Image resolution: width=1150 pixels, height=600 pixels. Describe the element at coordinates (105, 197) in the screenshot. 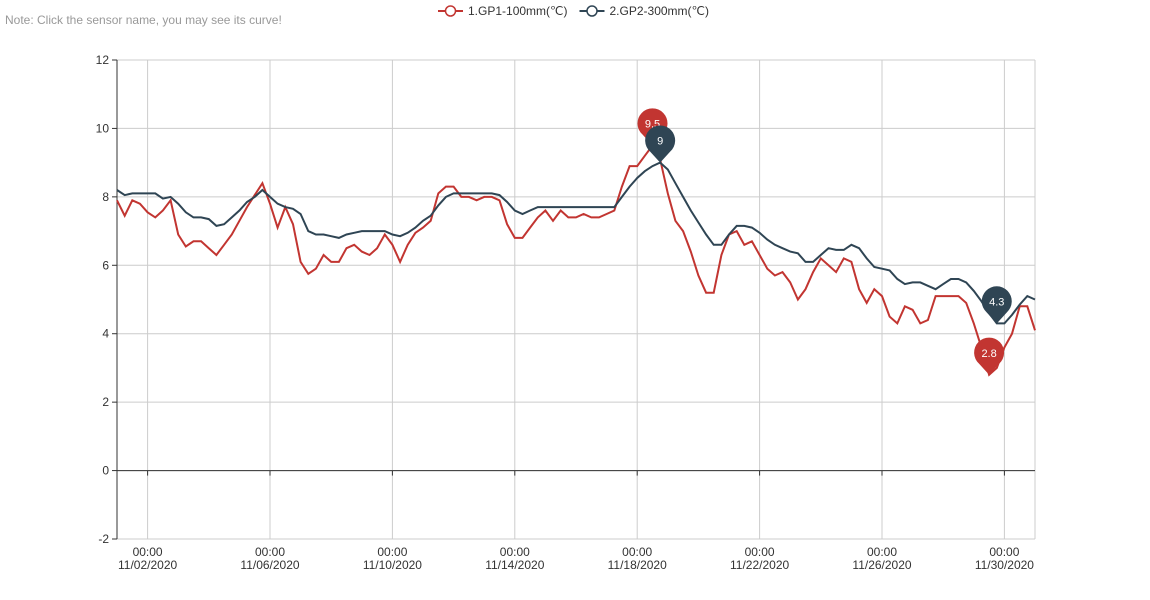

I see `y-tick-label: 8` at that location.